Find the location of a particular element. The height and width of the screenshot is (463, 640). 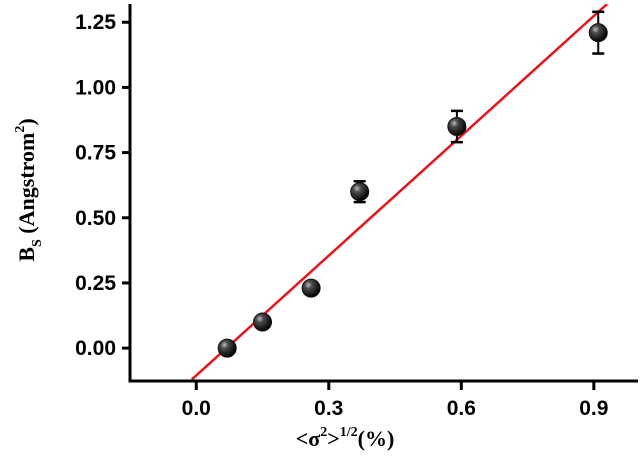

x-tick-label: 0.0 is located at coordinates (196, 408).